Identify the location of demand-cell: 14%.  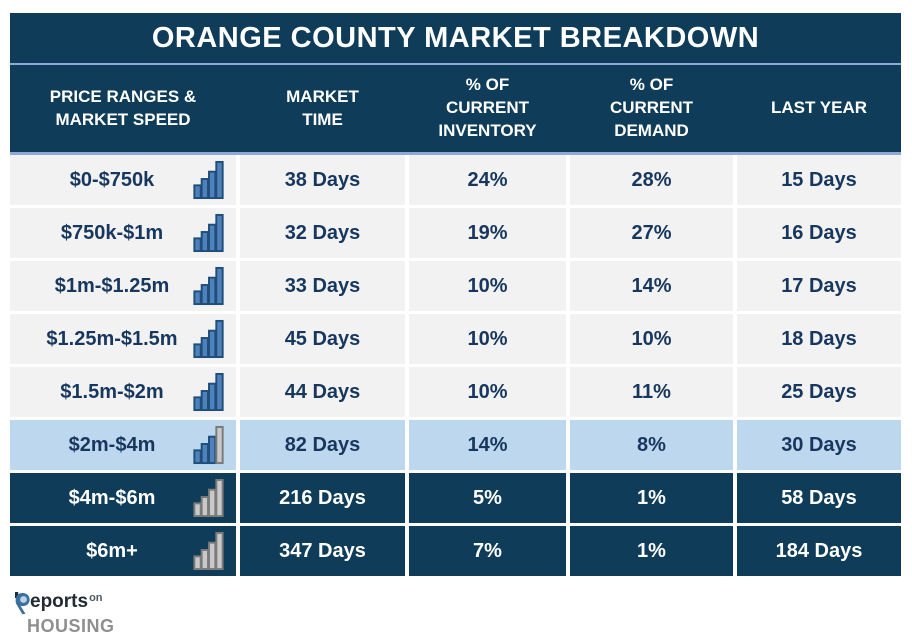
(651, 286).